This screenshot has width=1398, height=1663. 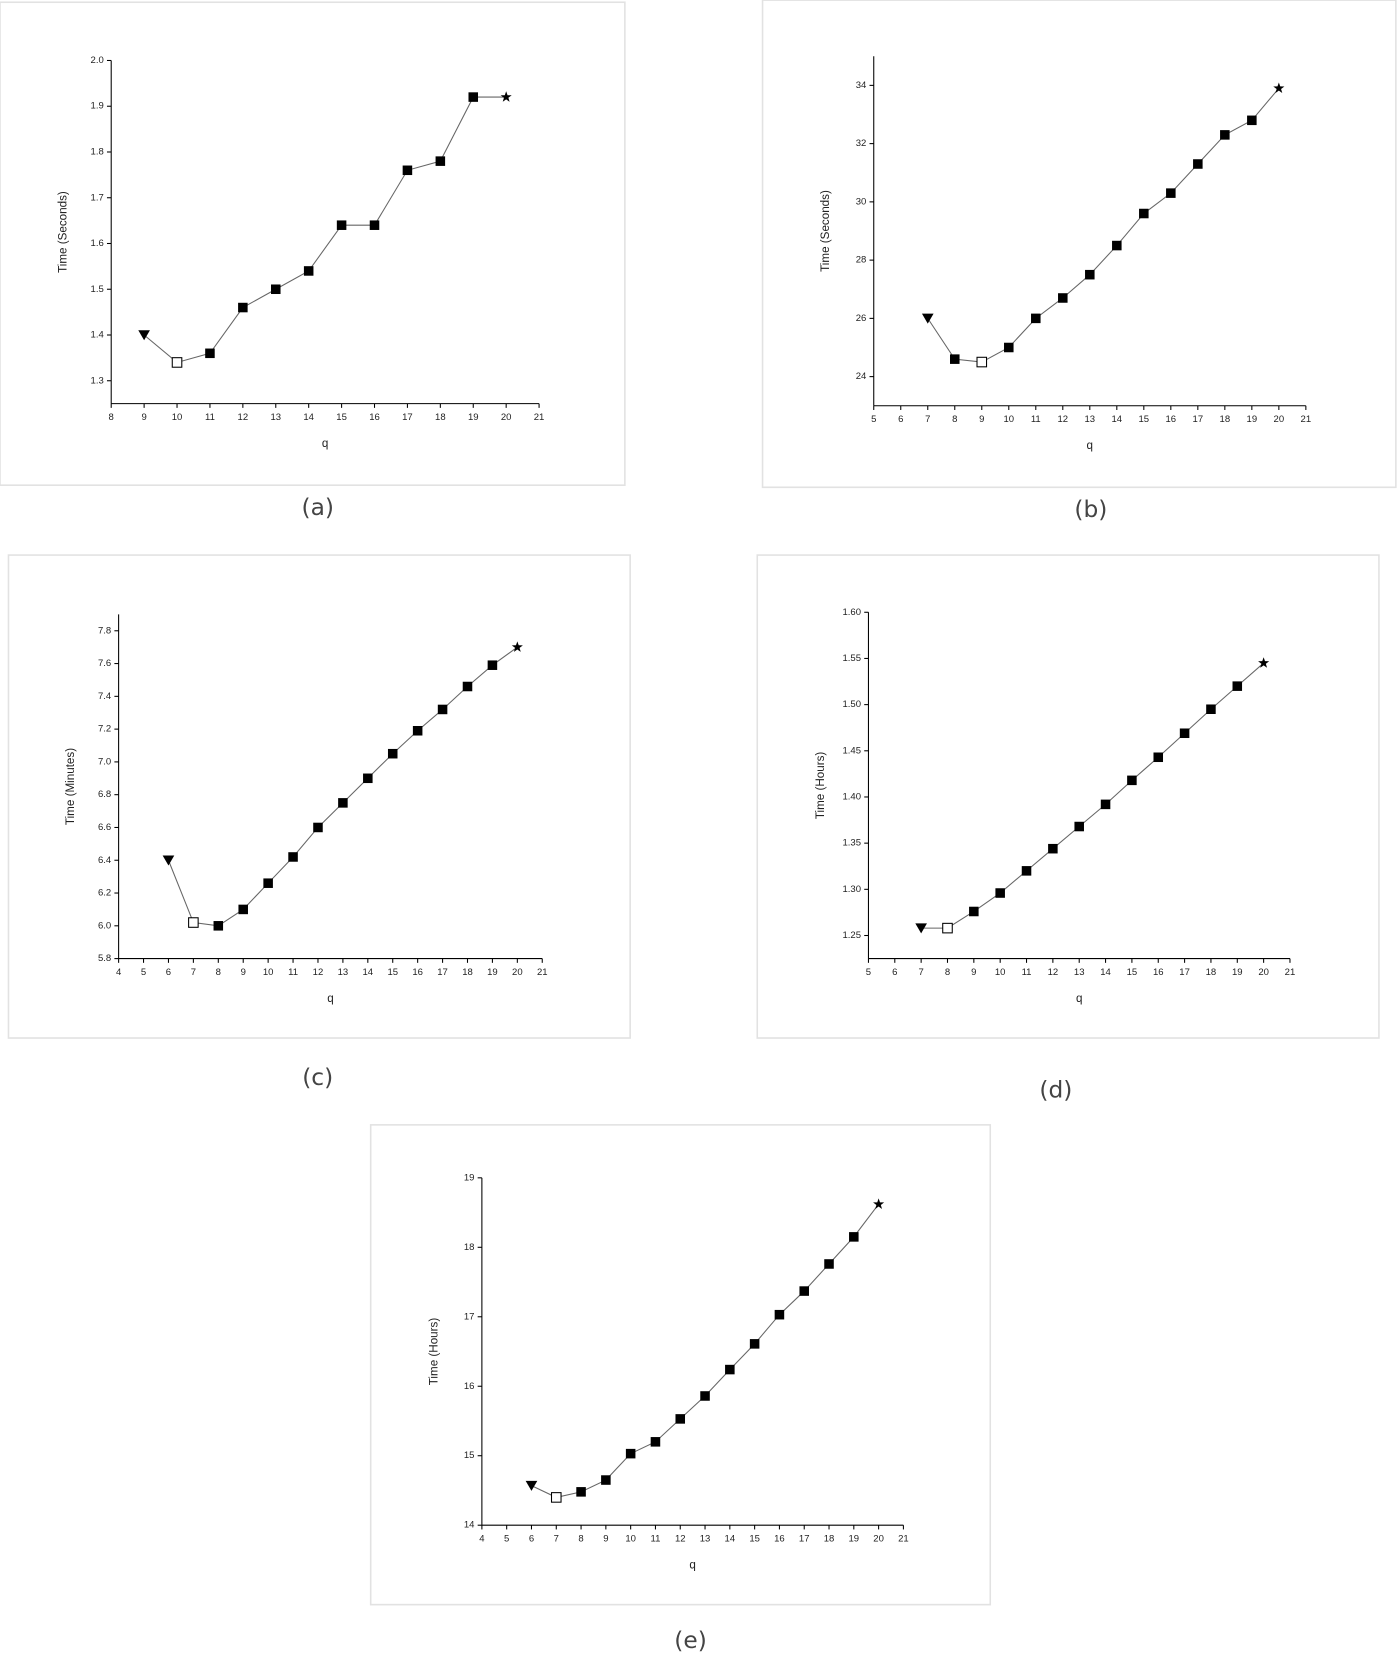 I want to click on y-axis-label: Time (Seconds), so click(x=63, y=232).